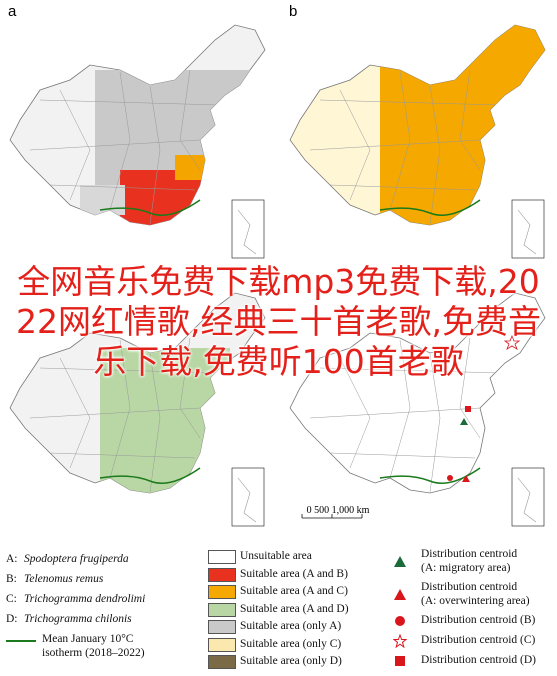 The image size is (557, 676). Describe the element at coordinates (64, 579) in the screenshot. I see `species-name: Telenomus remus` at that location.